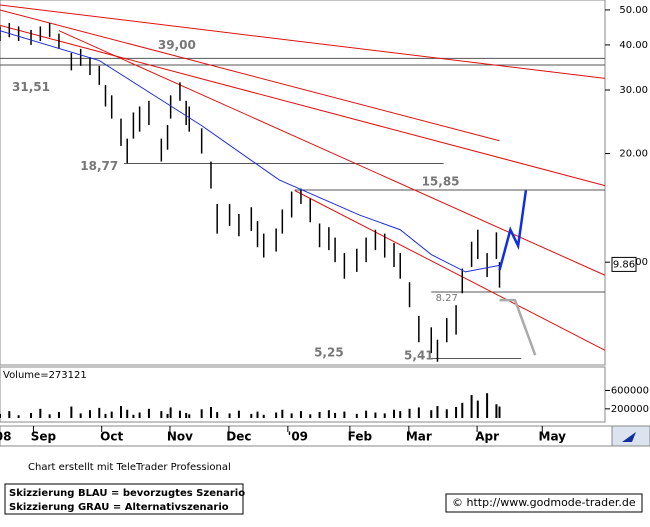 This screenshot has height=527, width=650. I want to click on x-tick-label: Mar, so click(419, 437).